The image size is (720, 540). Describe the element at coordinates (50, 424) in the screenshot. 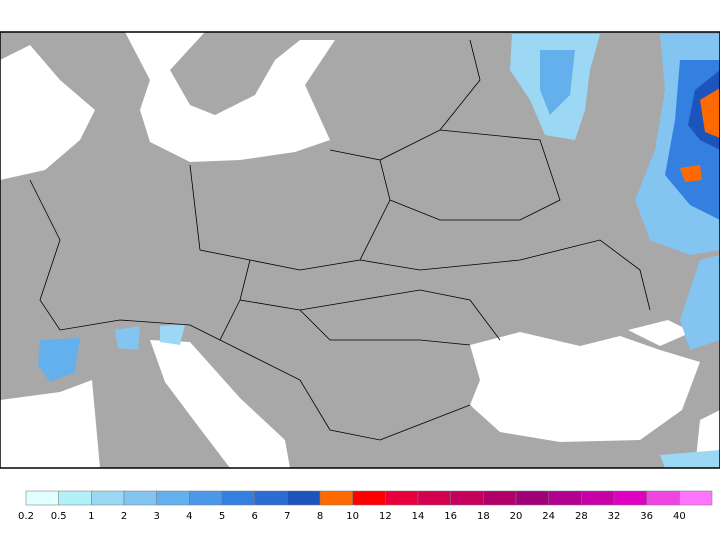

I see `mediterranean-sea` at that location.